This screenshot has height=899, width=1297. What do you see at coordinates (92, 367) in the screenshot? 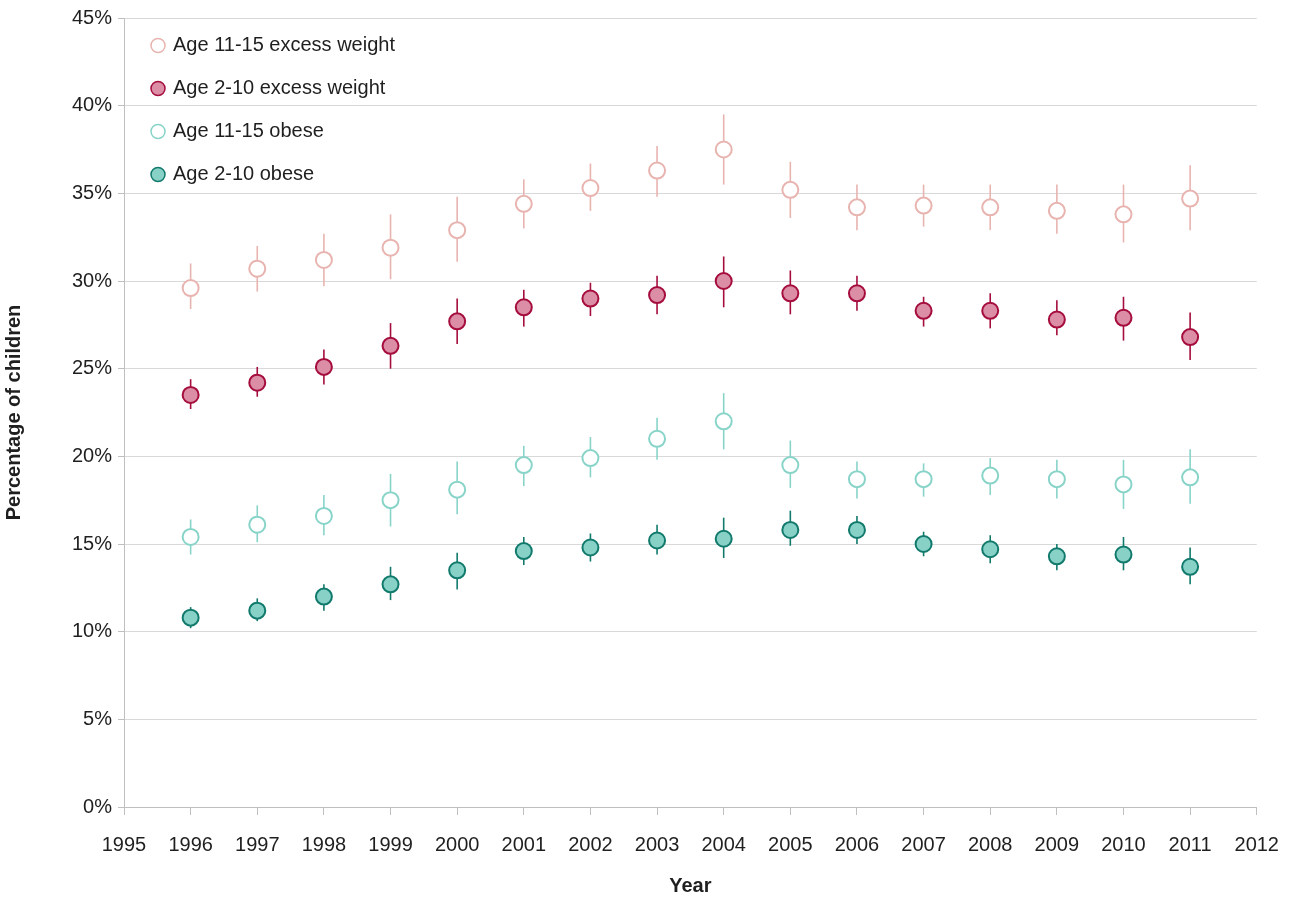
I see `y-tick-label: 25%` at bounding box center [92, 367].